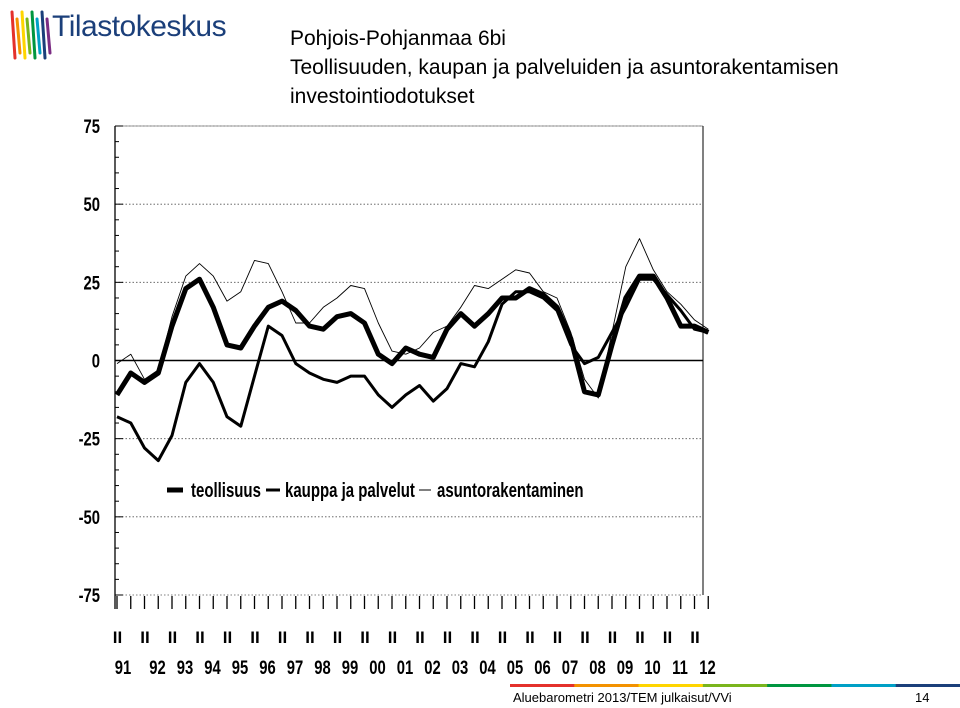 This screenshot has height=708, width=960. I want to click on x-tick-label: 94, so click(212, 667).